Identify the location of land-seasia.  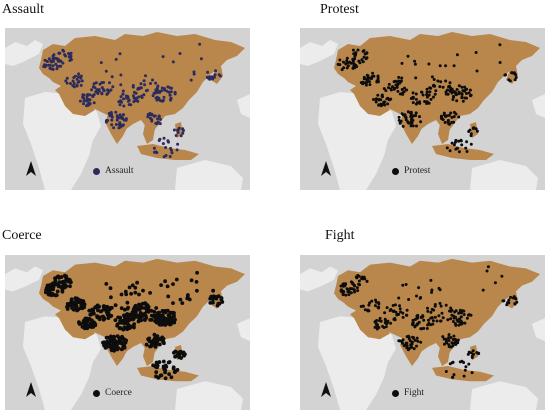
(444, 356).